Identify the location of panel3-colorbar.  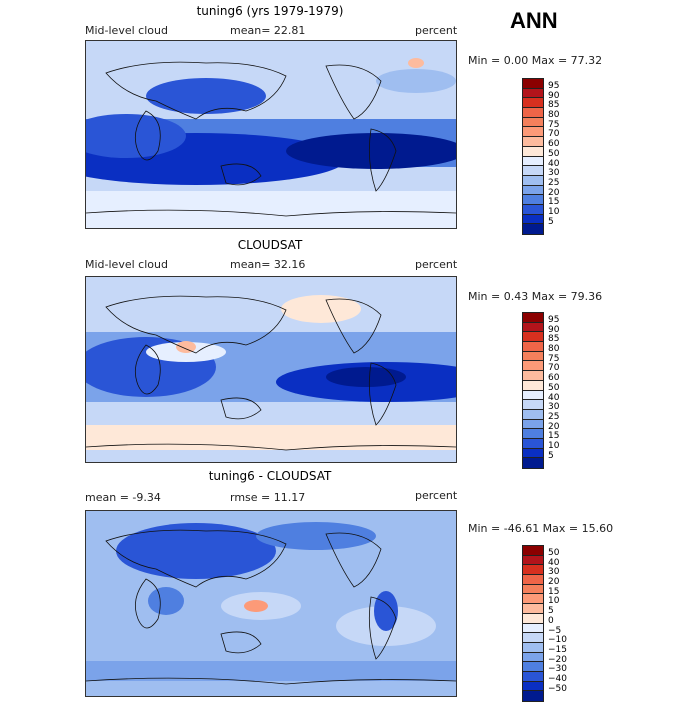
(533, 623).